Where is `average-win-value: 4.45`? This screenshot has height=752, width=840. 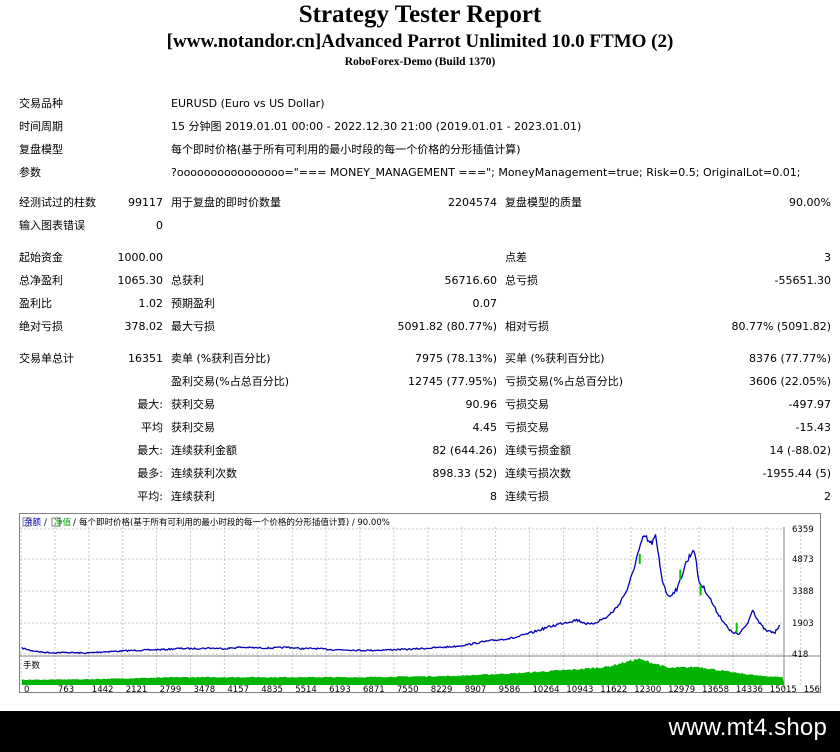 average-win-value: 4.45 is located at coordinates (485, 427).